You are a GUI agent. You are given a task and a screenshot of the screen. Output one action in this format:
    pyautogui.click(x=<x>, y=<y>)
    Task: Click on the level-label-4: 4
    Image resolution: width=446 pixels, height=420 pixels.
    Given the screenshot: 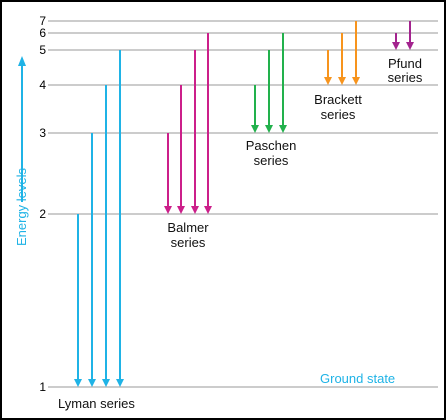 What is the action you would take?
    pyautogui.click(x=42, y=85)
    